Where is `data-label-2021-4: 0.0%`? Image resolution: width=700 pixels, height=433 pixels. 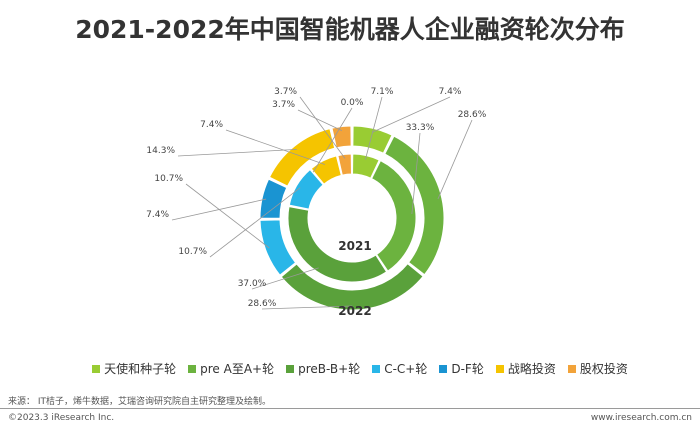 data-label-2021-4: 0.0% is located at coordinates (352, 103).